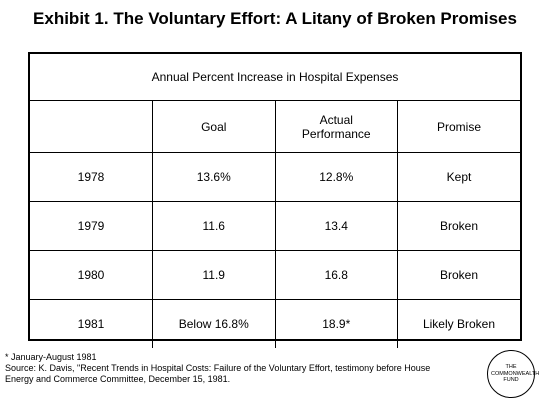 This screenshot has height=406, width=550. What do you see at coordinates (511, 380) in the screenshot?
I see `logo-line-3: FUND` at bounding box center [511, 380].